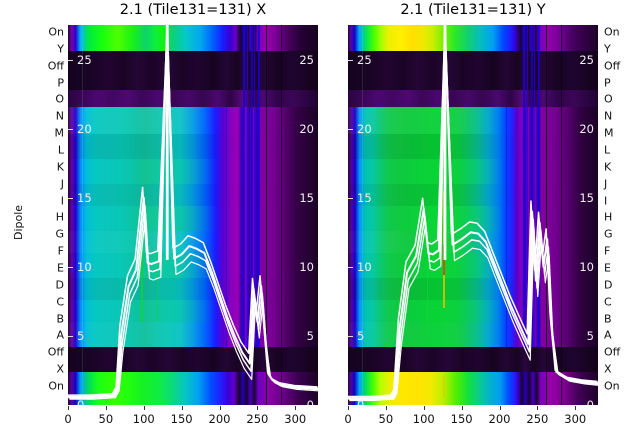 The image size is (640, 440). I want to click on dipole-label-left: Off, so click(55, 352).